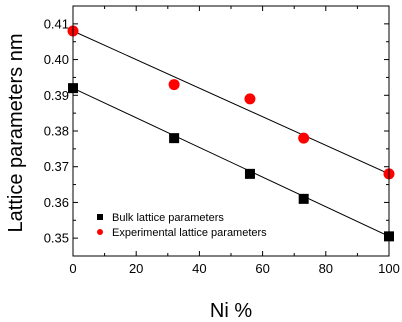  Describe the element at coordinates (100, 217) in the screenshot. I see `legend-marker-square` at that location.